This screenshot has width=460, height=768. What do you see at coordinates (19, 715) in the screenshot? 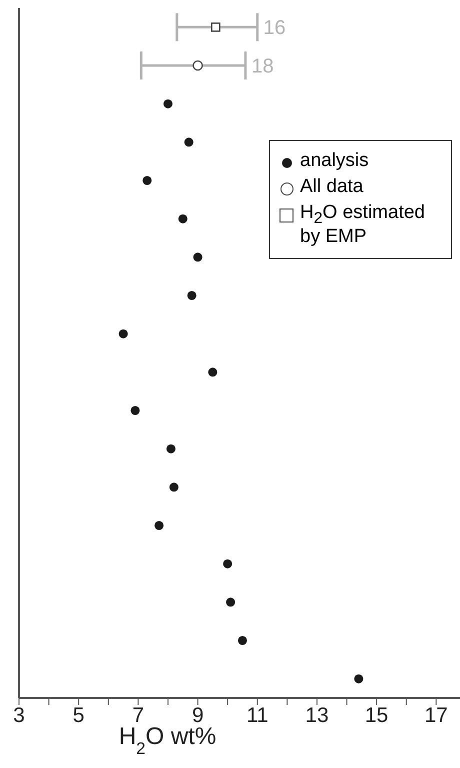
I see `x-tick-label: 3` at bounding box center [19, 715].